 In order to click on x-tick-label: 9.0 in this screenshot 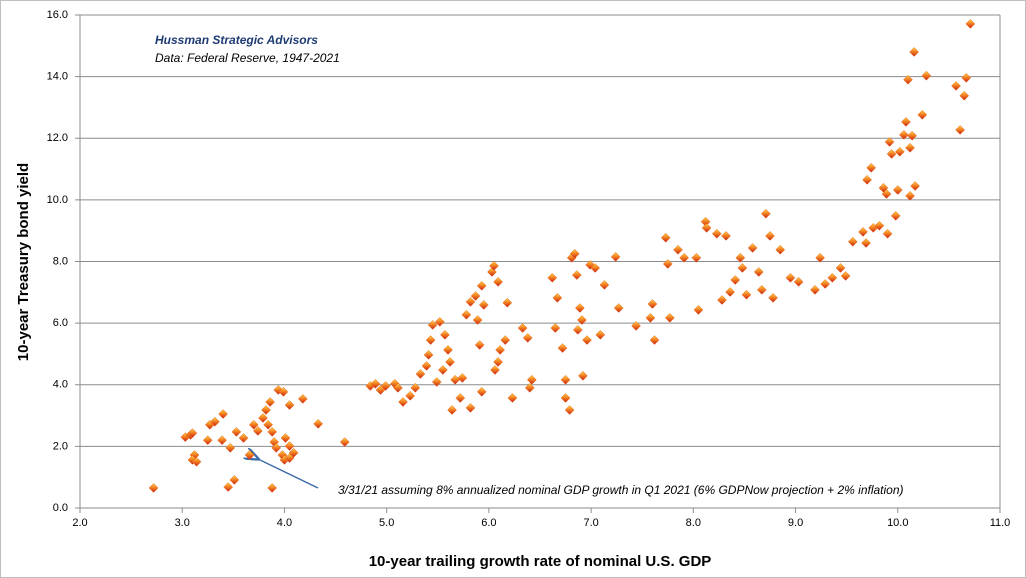, I will do `click(795, 523)`.